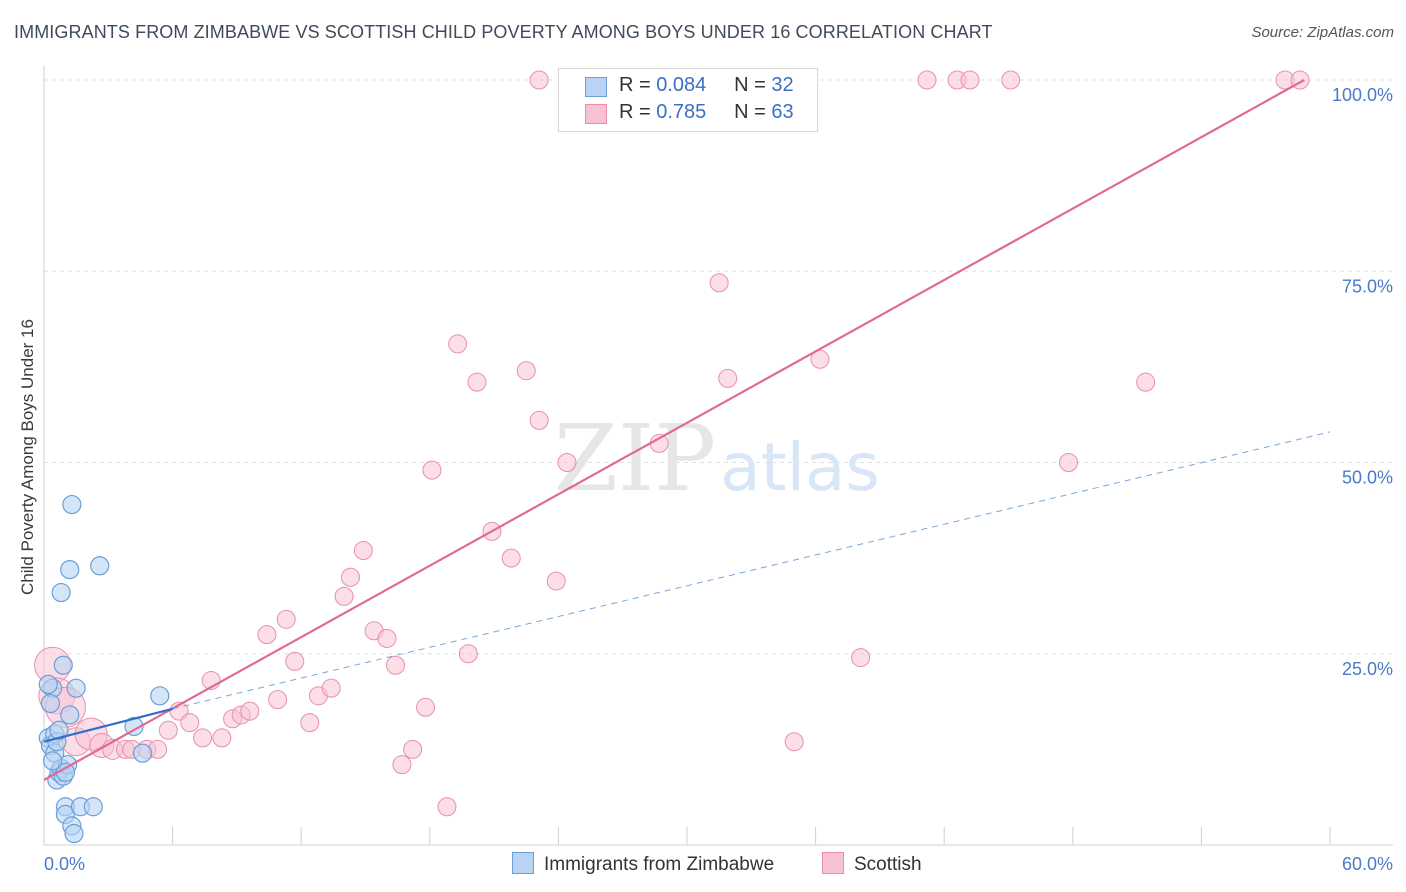 The image size is (1406, 892). What do you see at coordinates (1367, 478) in the screenshot?
I see `y-tick-label-50: 50.0%` at bounding box center [1367, 478].